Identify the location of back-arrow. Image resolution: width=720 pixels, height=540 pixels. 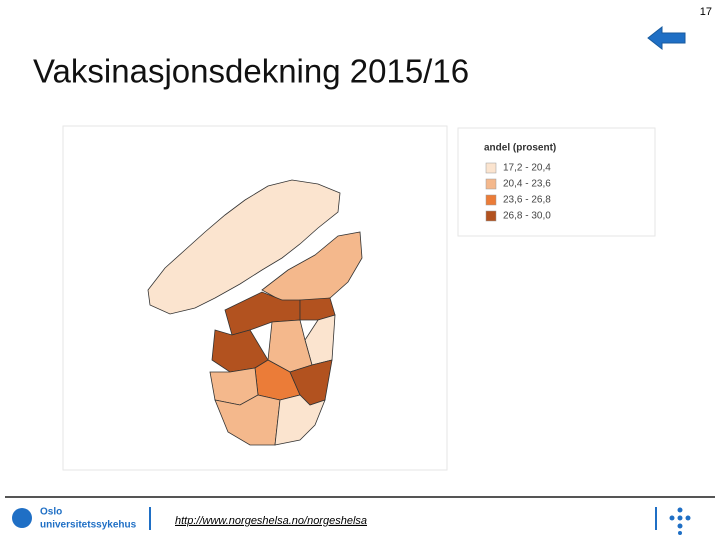
(666, 38).